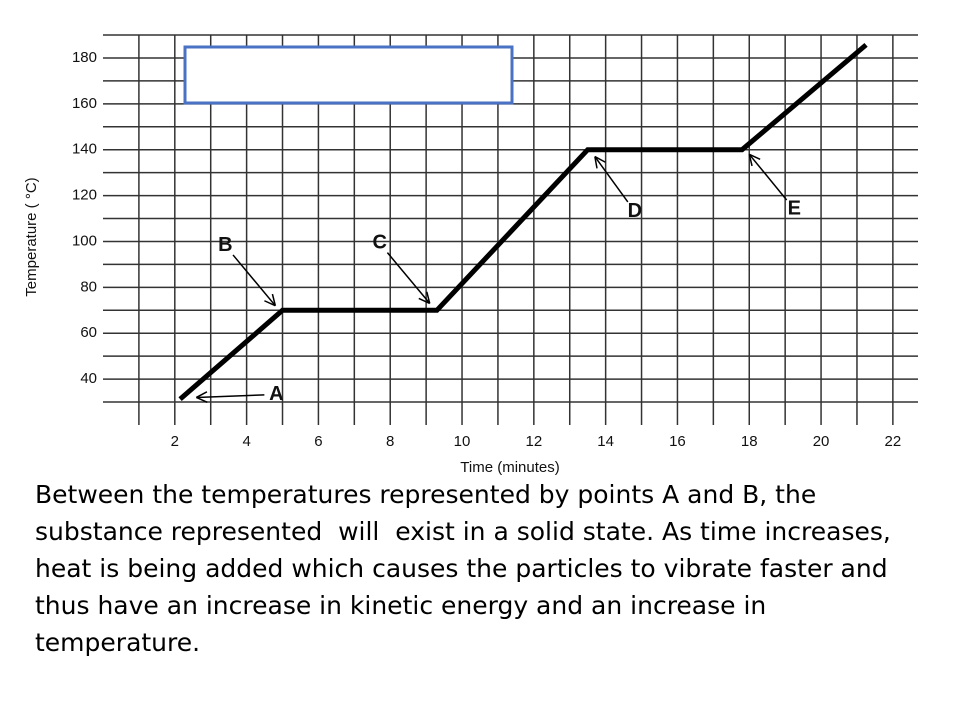 This screenshot has height=720, width=960. Describe the element at coordinates (84, 240) in the screenshot. I see `y-tick-label: 100` at that location.